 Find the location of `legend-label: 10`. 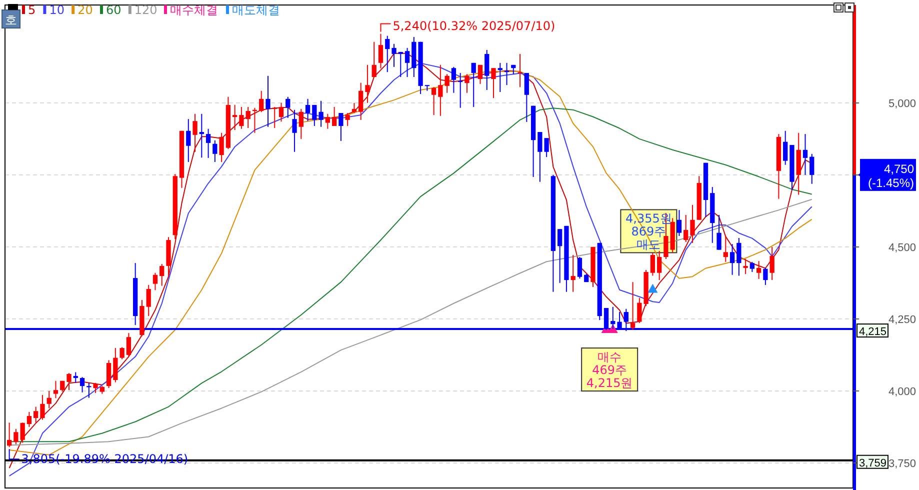

legend-label: 10 is located at coordinates (56, 10).